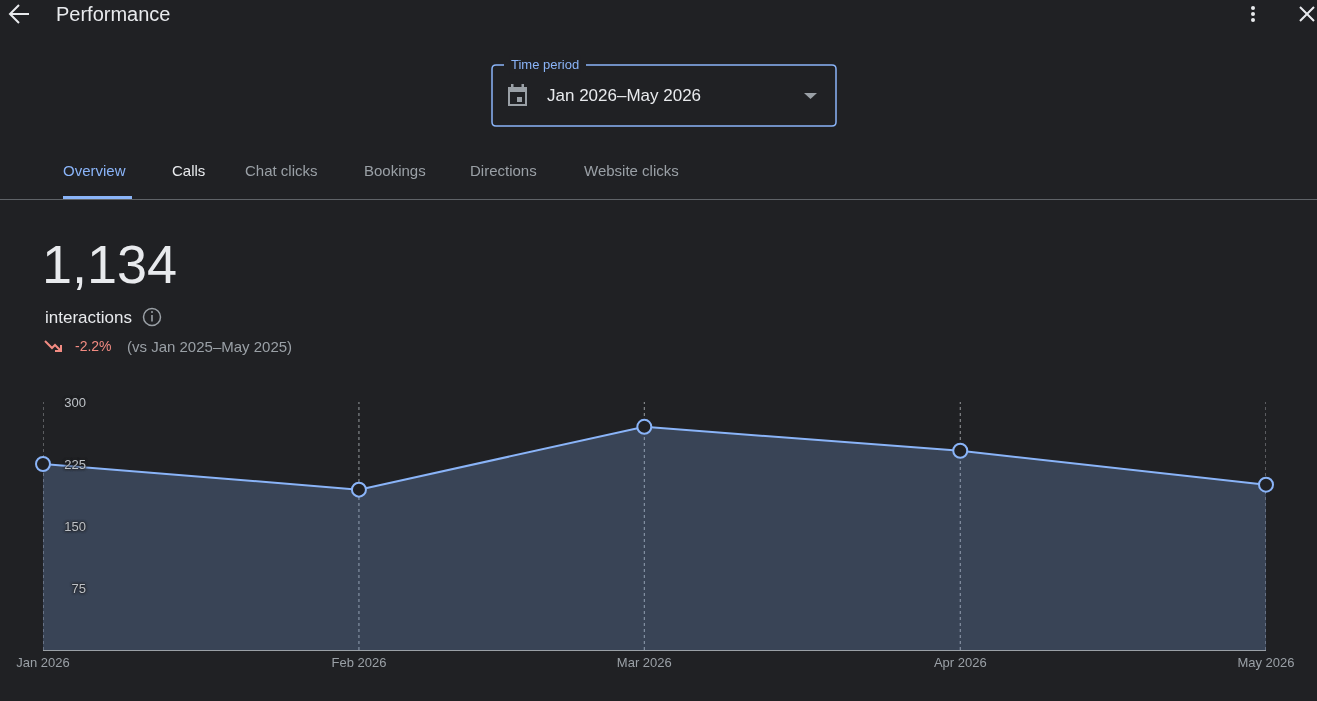 This screenshot has height=701, width=1317. I want to click on text: Website clicks, so click(631, 170).